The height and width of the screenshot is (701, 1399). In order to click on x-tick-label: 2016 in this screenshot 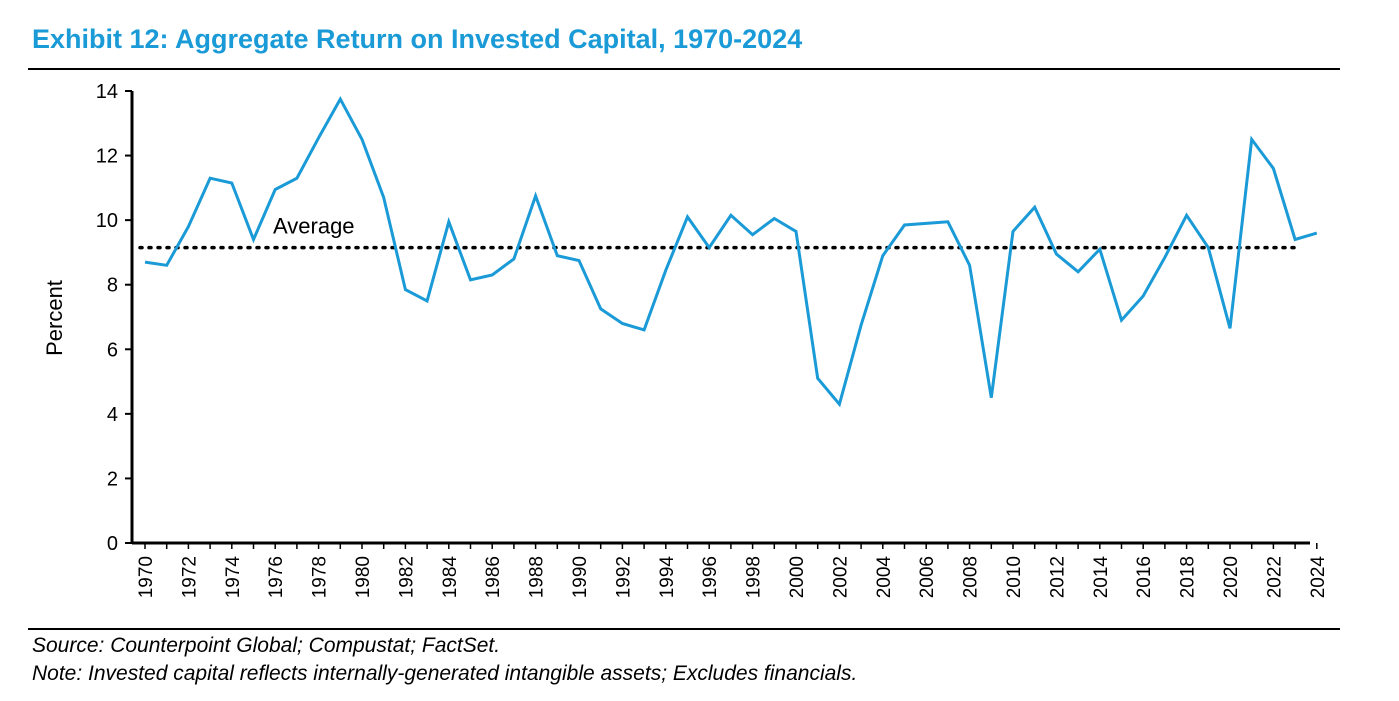, I will do `click(1144, 577)`.